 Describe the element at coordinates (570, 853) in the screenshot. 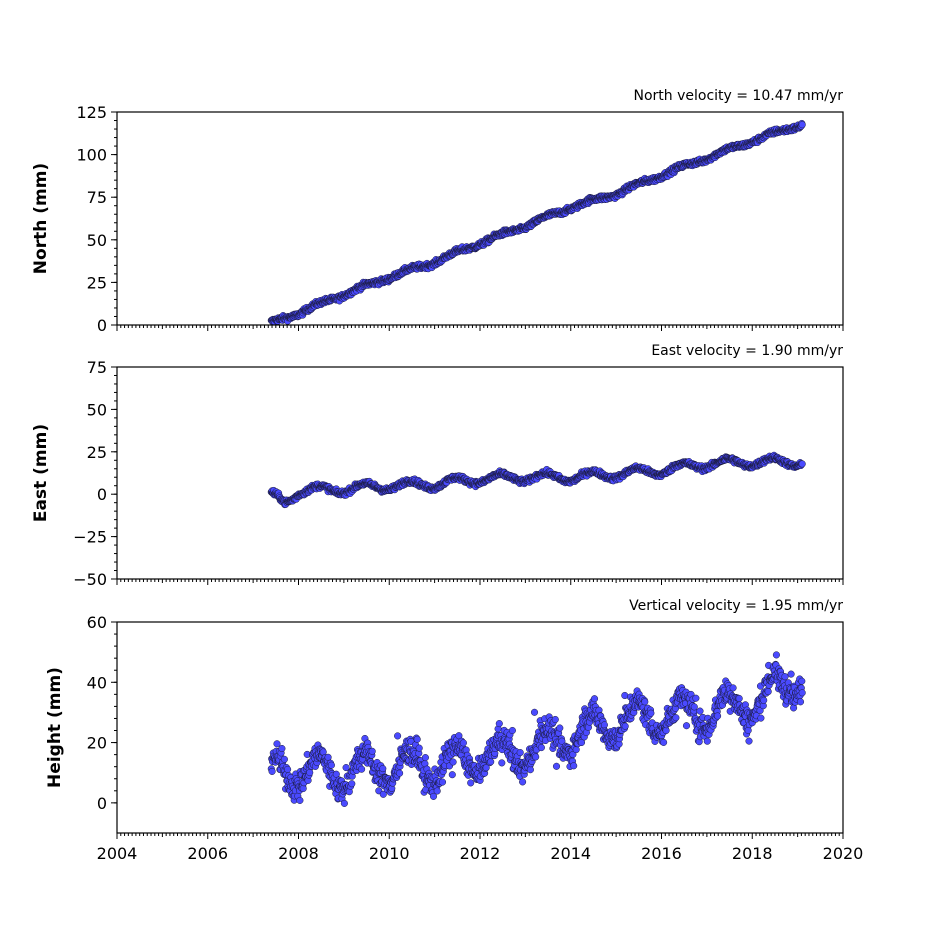

I see `x-tick-label: 2014` at that location.